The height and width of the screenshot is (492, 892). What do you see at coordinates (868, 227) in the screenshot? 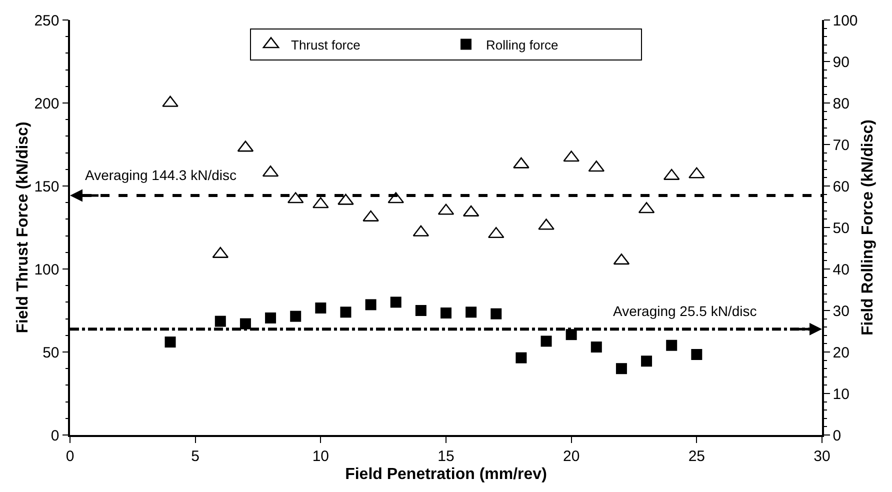
I see `y2-axis-title: Field Rolling Force (kN/disc)` at bounding box center [868, 227].